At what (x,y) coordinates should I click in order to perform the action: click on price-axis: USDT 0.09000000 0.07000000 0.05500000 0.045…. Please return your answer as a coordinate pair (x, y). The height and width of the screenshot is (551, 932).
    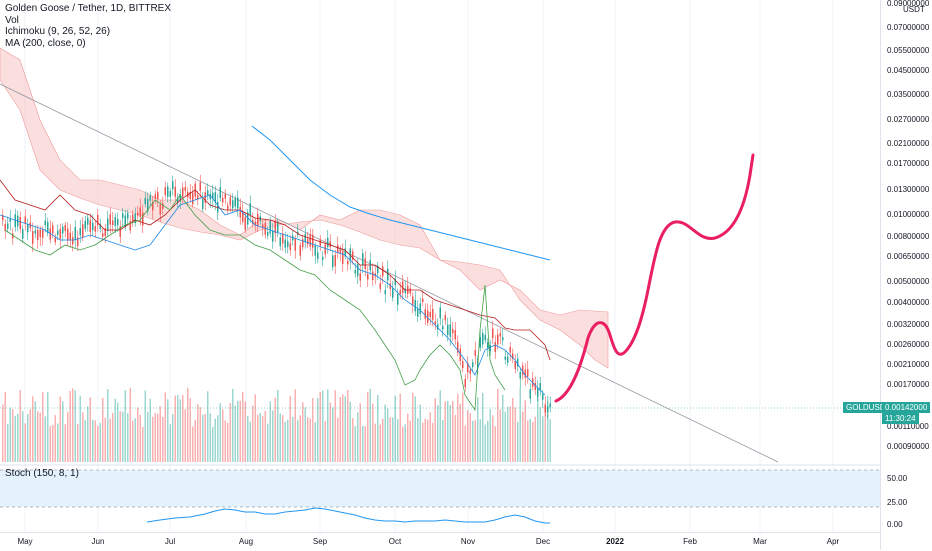
    Looking at the image, I should click on (887, 275).